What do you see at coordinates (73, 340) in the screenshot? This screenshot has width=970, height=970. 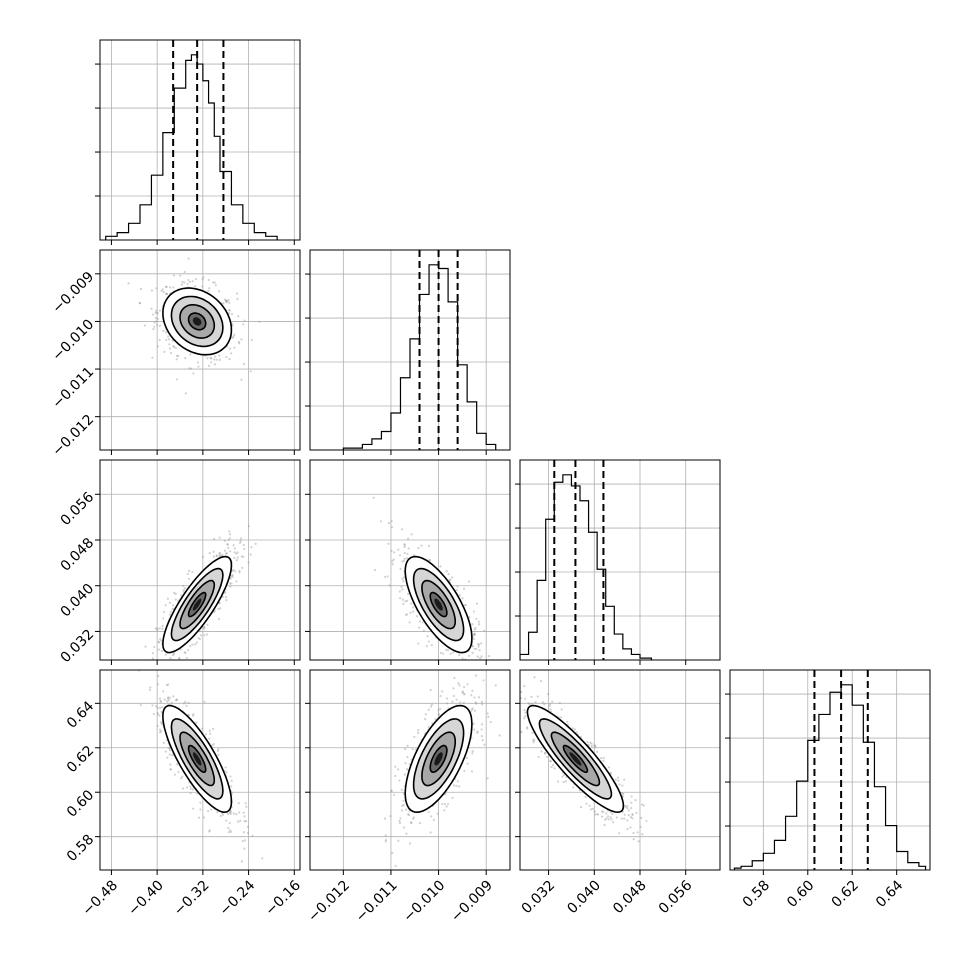 I see `y-tick-label-p2: −0.010` at bounding box center [73, 340].